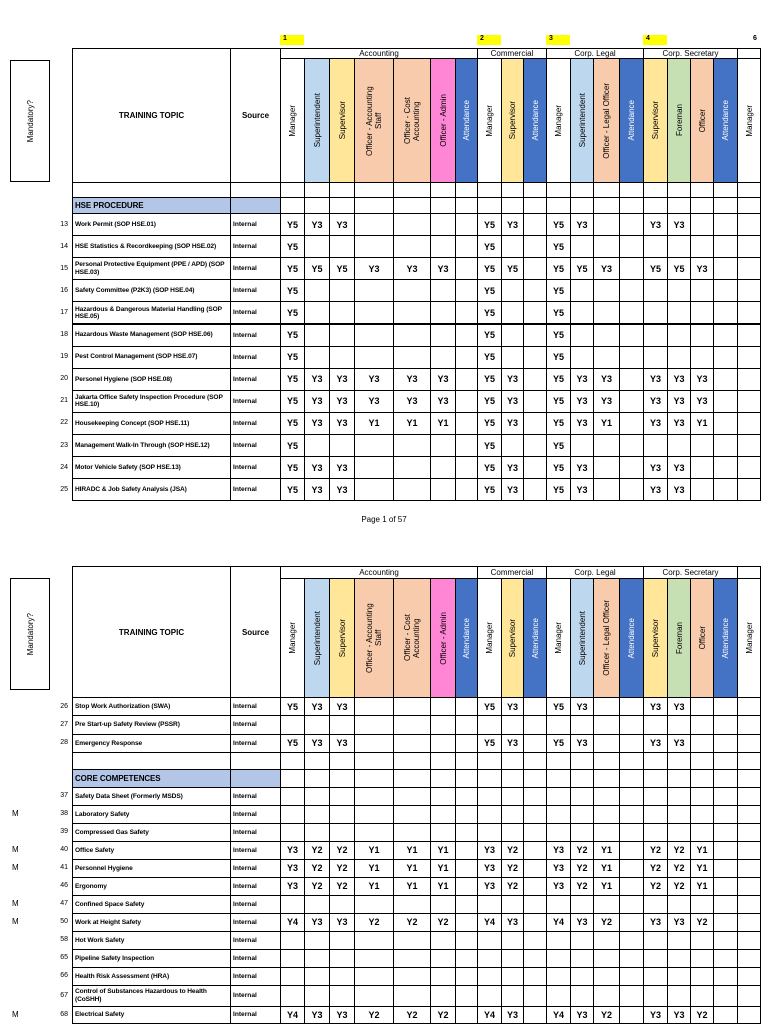 The height and width of the screenshot is (1024, 768). Describe the element at coordinates (151, 357) in the screenshot. I see `training-topic: Pest Control Management (SOP HSE.07)` at that location.